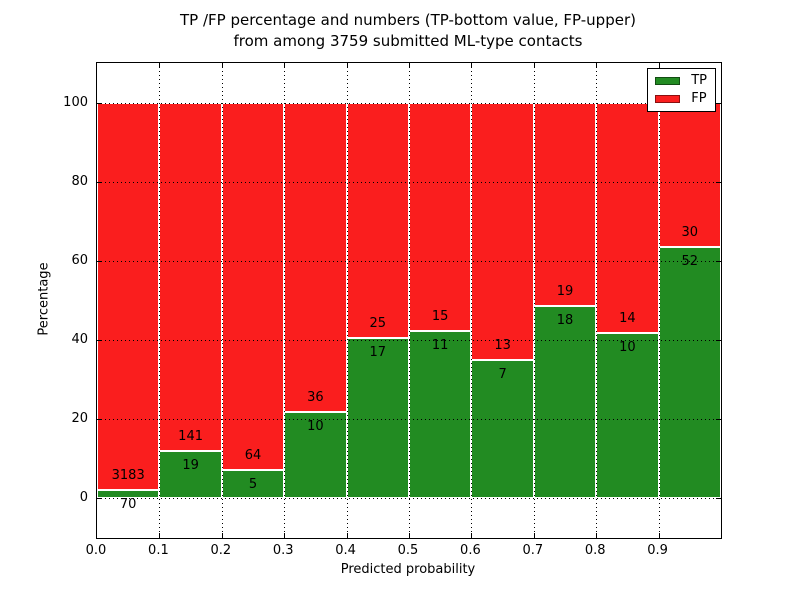 The image size is (800, 600). What do you see at coordinates (315, 398) in the screenshot?
I see `fp-count-label: 36` at bounding box center [315, 398].